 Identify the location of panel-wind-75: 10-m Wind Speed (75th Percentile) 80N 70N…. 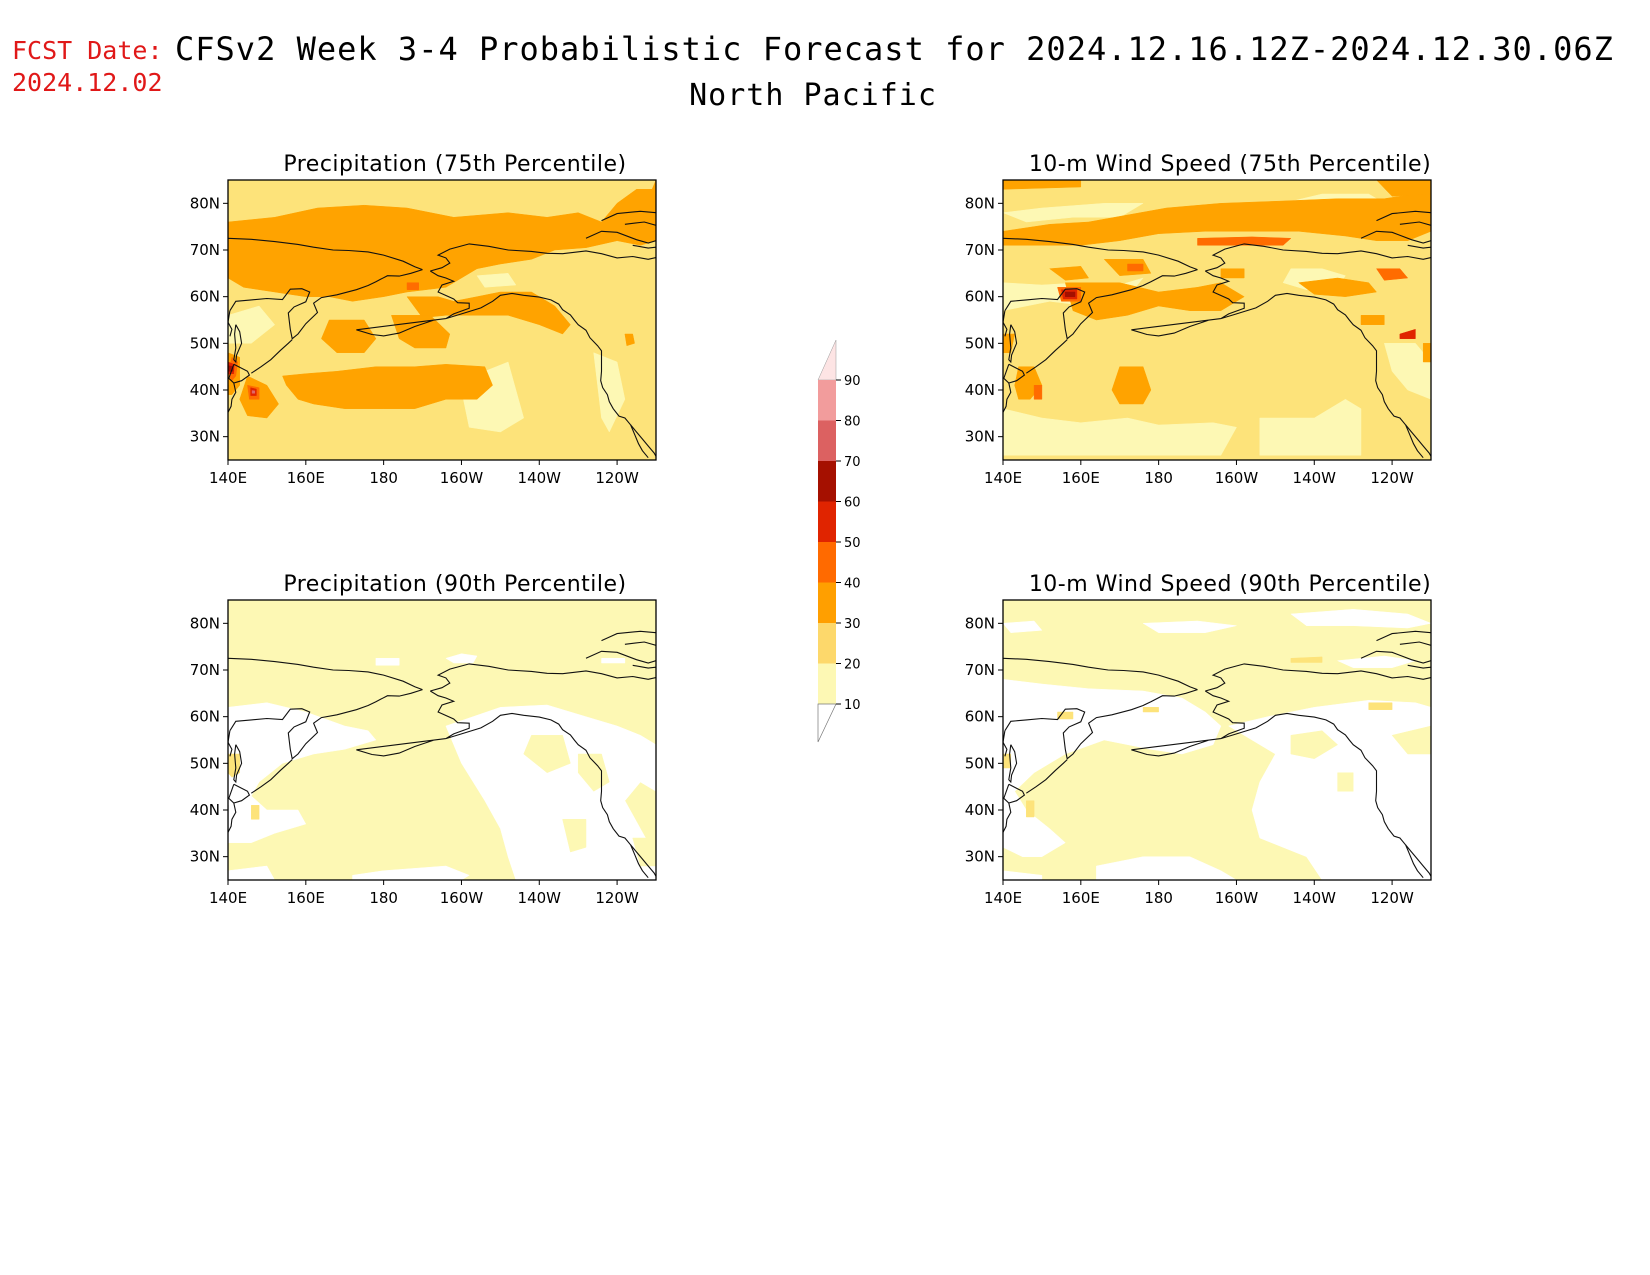
(1205, 335).